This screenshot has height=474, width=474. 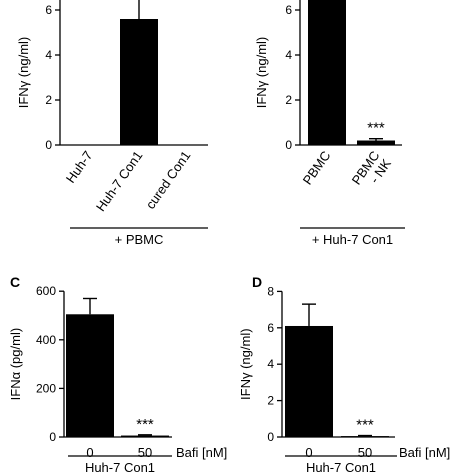 I want to click on category-label-0: PBMC, so click(x=317, y=167).